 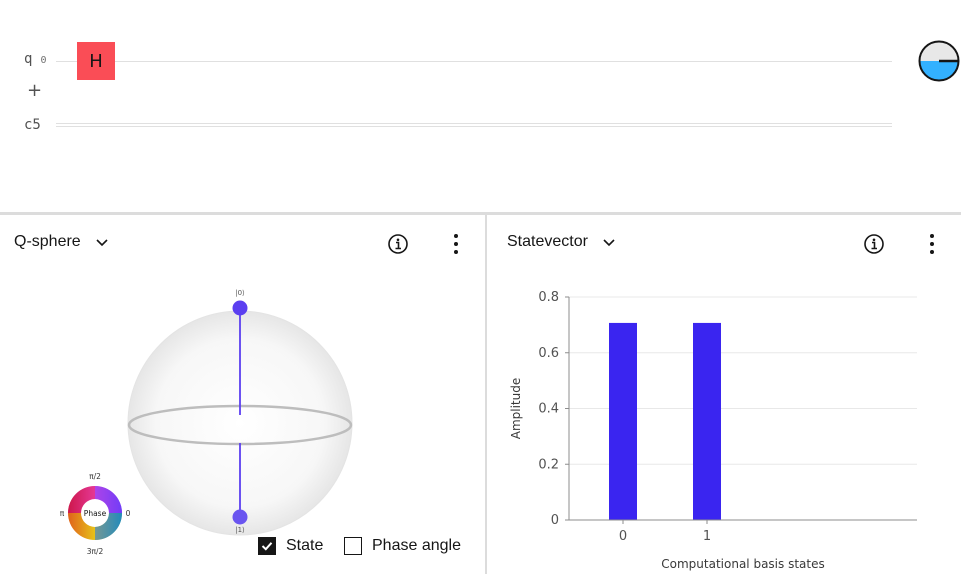 I want to click on qsphere-view-dropdown: Q-sphere, so click(x=61, y=242).